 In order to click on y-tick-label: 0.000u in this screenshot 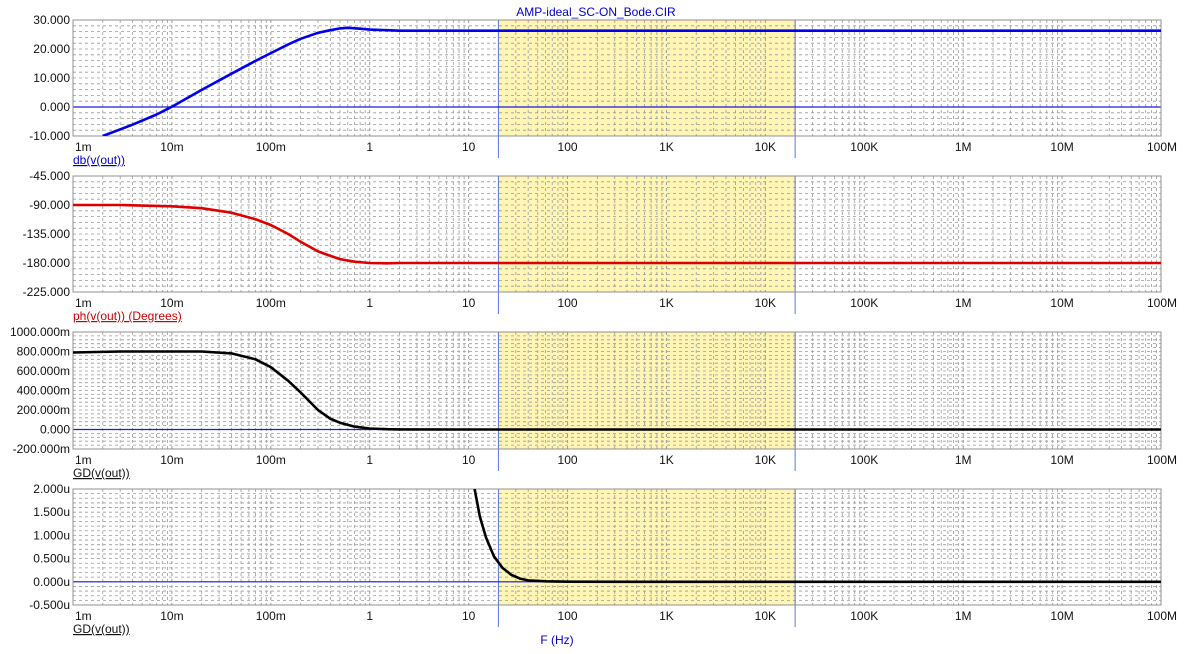, I will do `click(51, 582)`.